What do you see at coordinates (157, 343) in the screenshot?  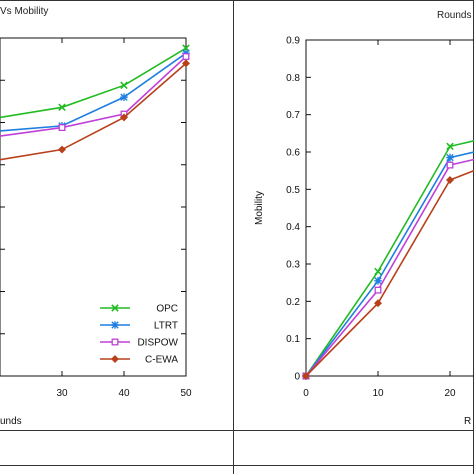 I see `legend-dispow-label: DISPOW` at bounding box center [157, 343].